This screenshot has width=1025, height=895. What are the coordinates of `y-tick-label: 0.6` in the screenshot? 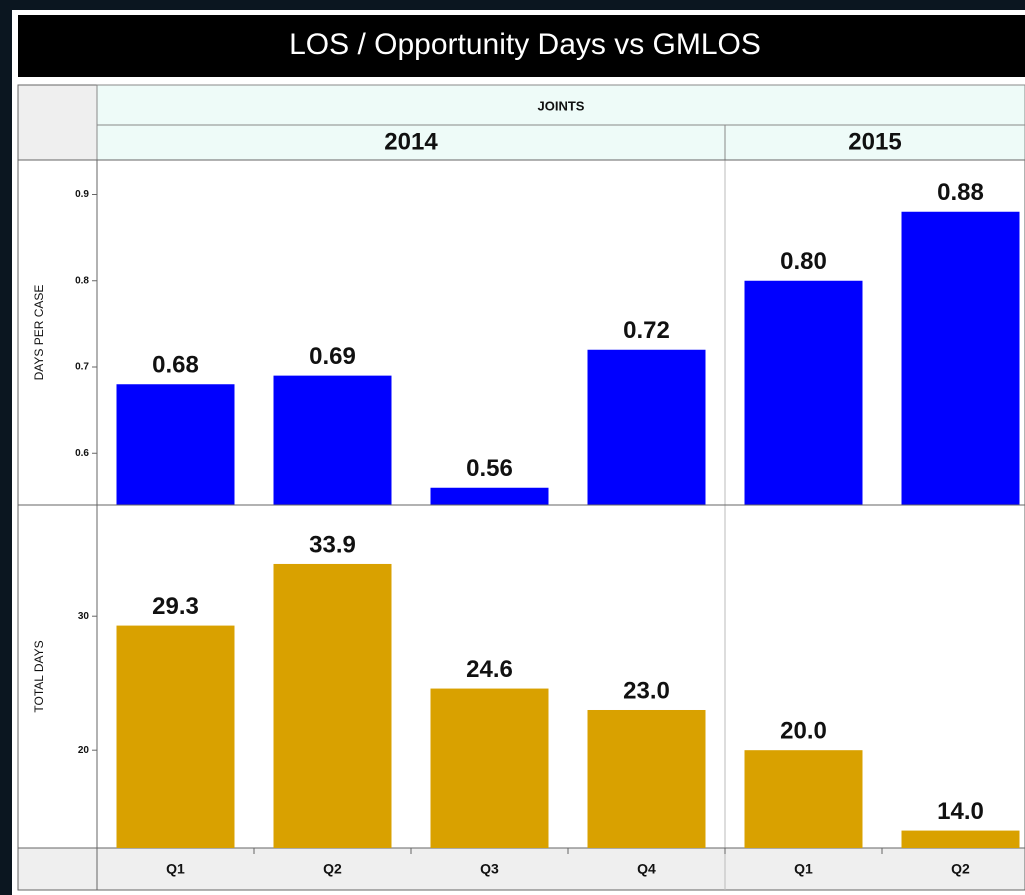 It's located at (82, 453).